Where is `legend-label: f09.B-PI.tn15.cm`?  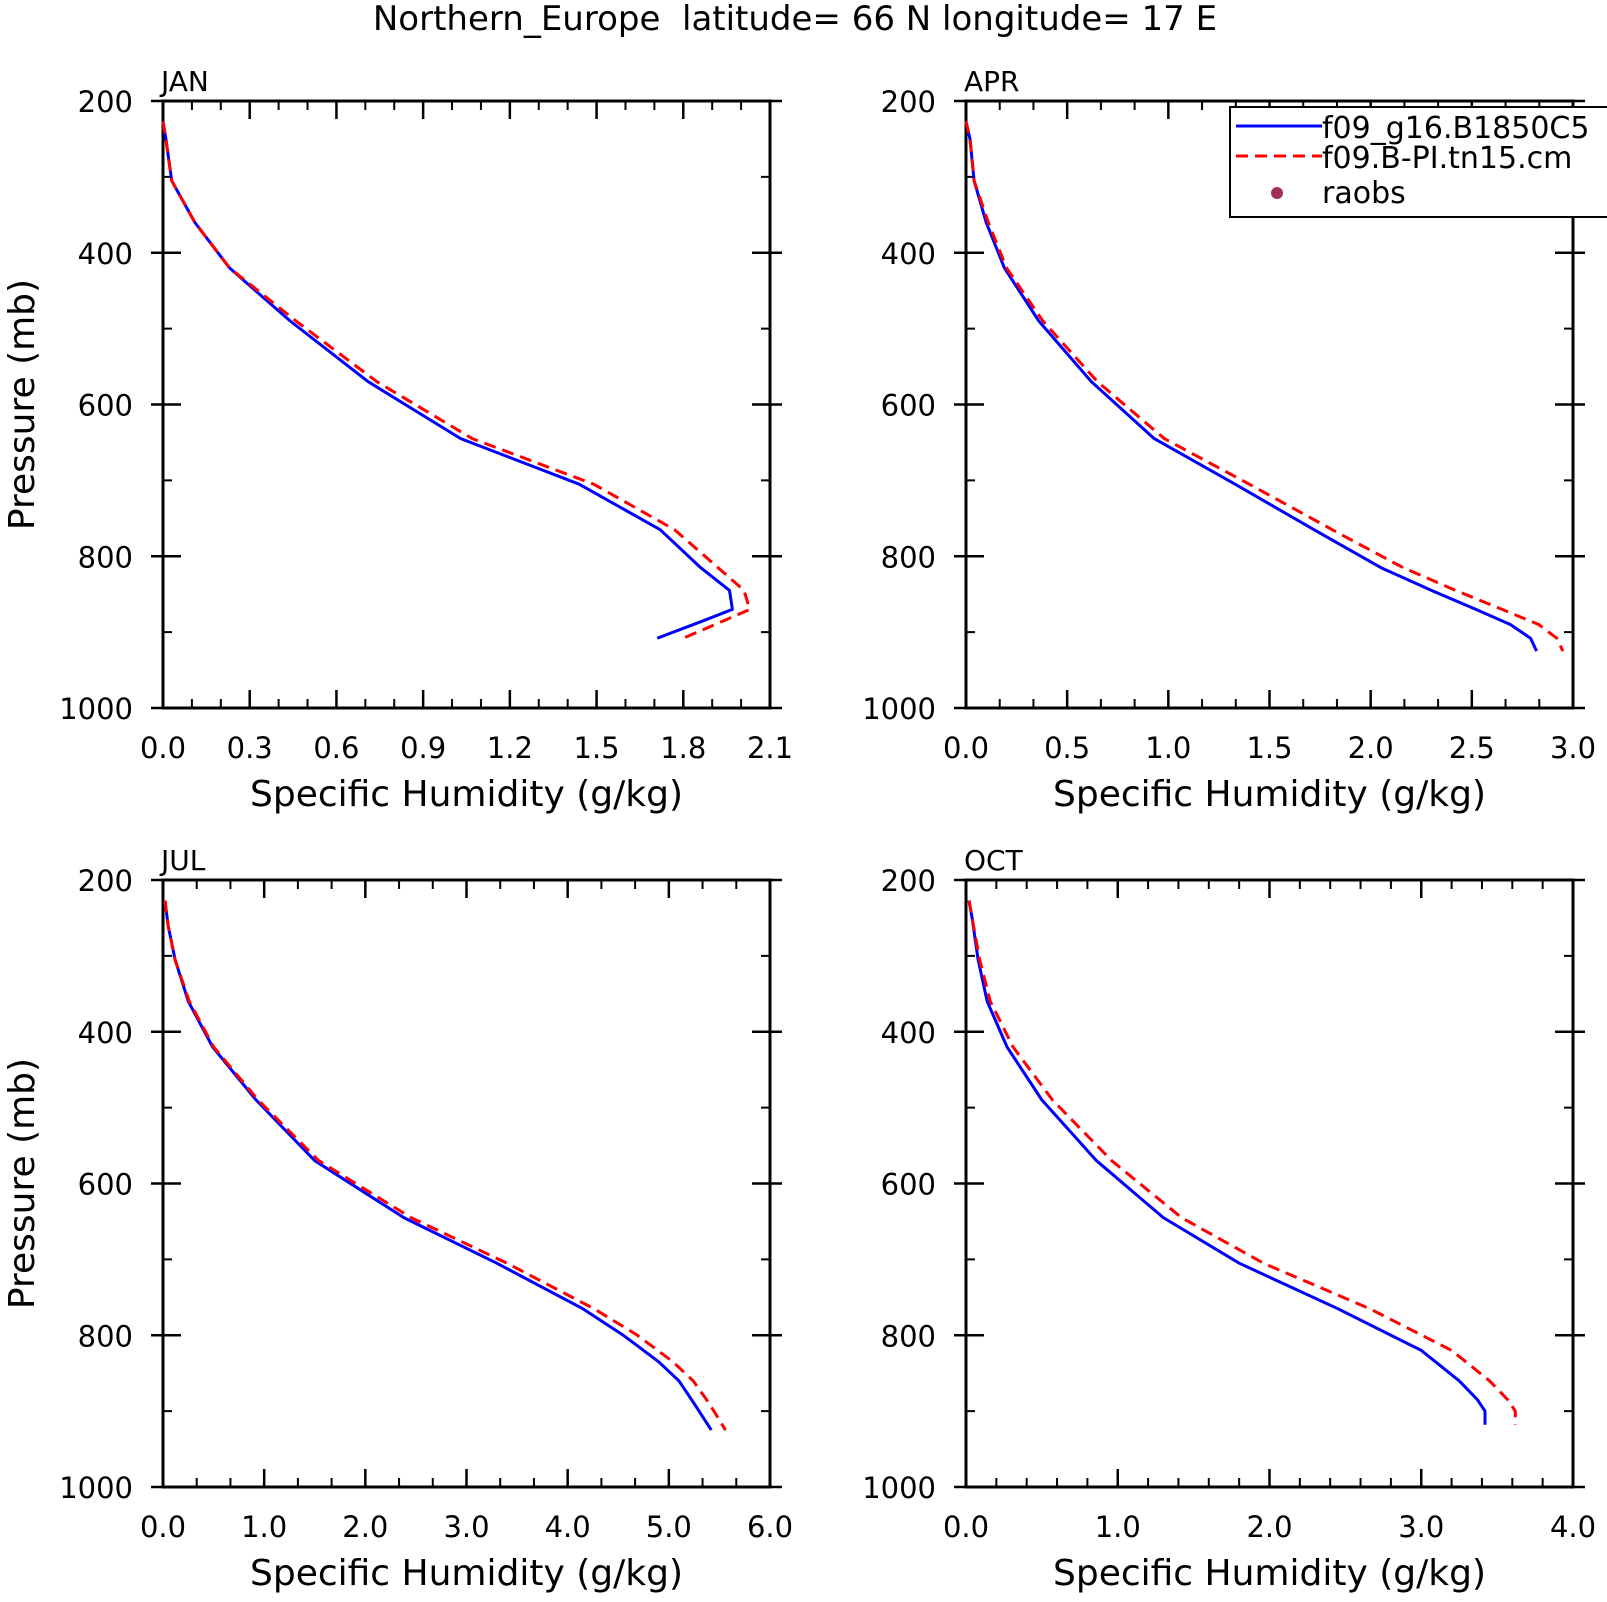 legend-label: f09.B-PI.tn15.cm is located at coordinates (1447, 158).